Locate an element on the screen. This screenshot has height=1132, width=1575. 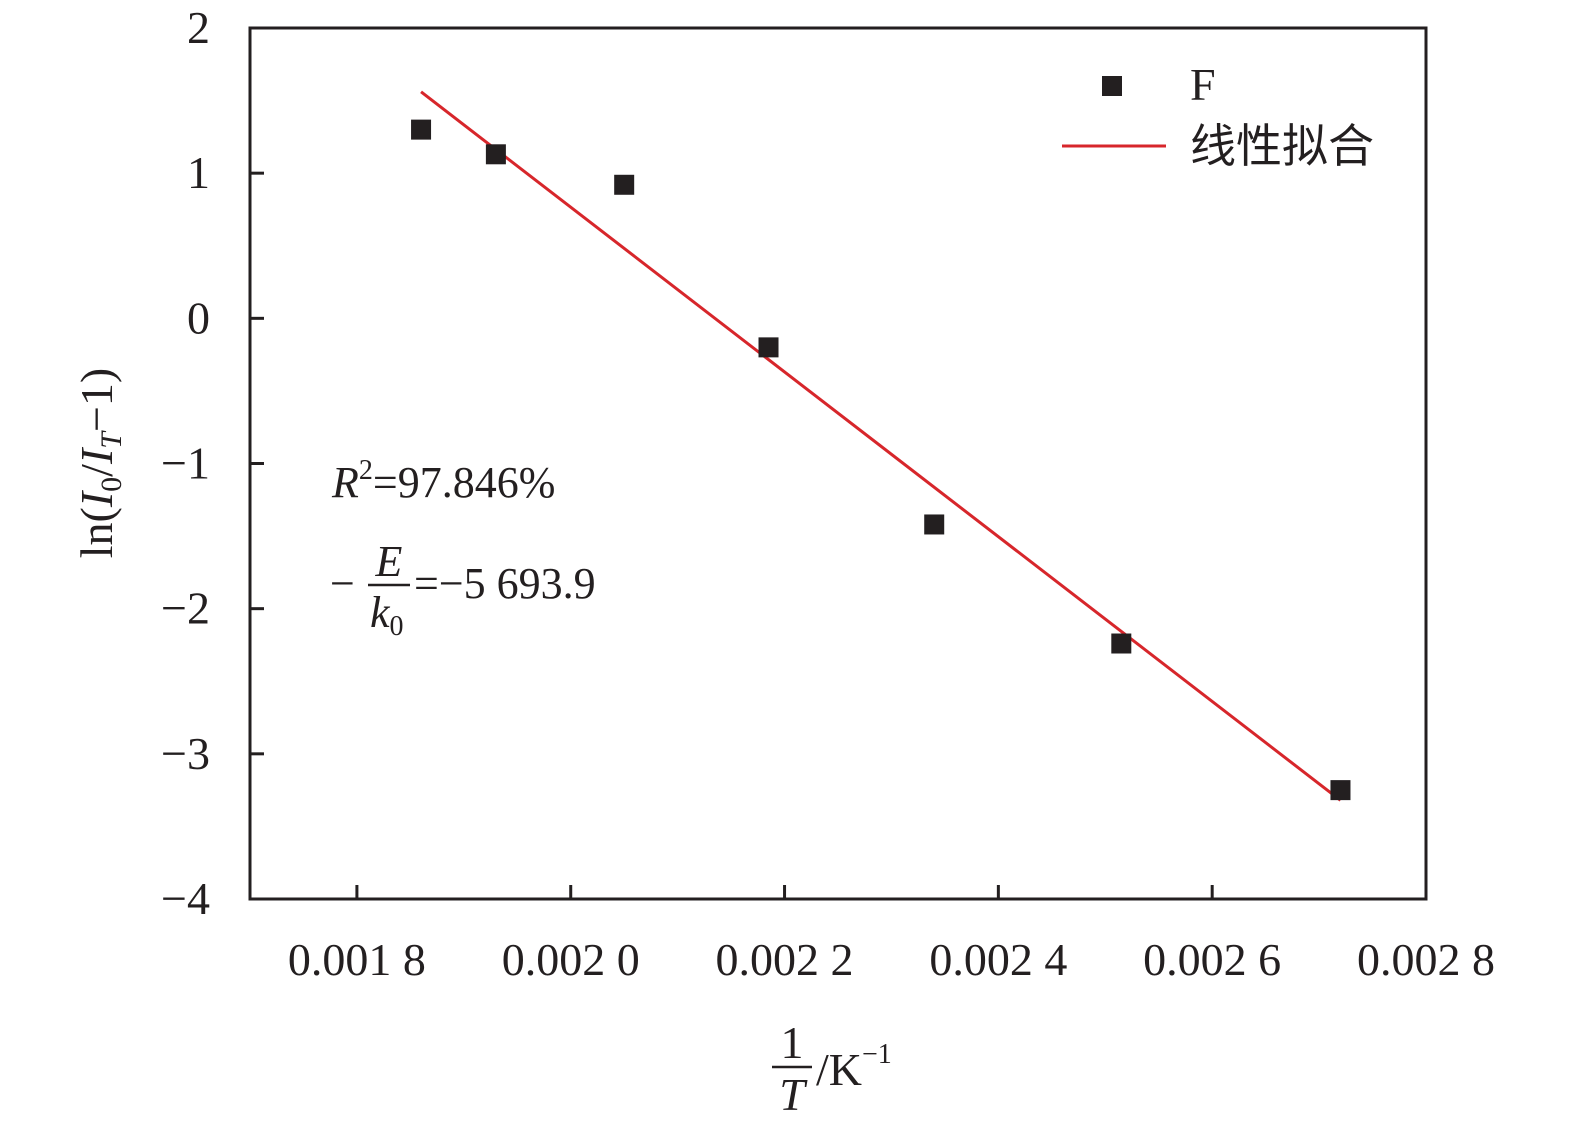
x-label-unit-text: /K is located at coordinates (839, 1069).